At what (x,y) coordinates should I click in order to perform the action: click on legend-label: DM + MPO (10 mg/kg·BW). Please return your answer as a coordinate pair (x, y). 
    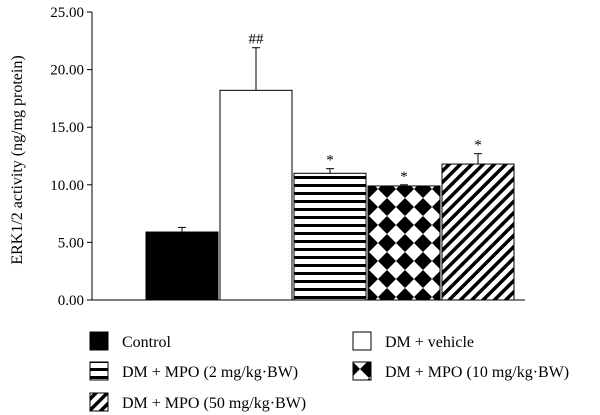
    Looking at the image, I should click on (477, 372).